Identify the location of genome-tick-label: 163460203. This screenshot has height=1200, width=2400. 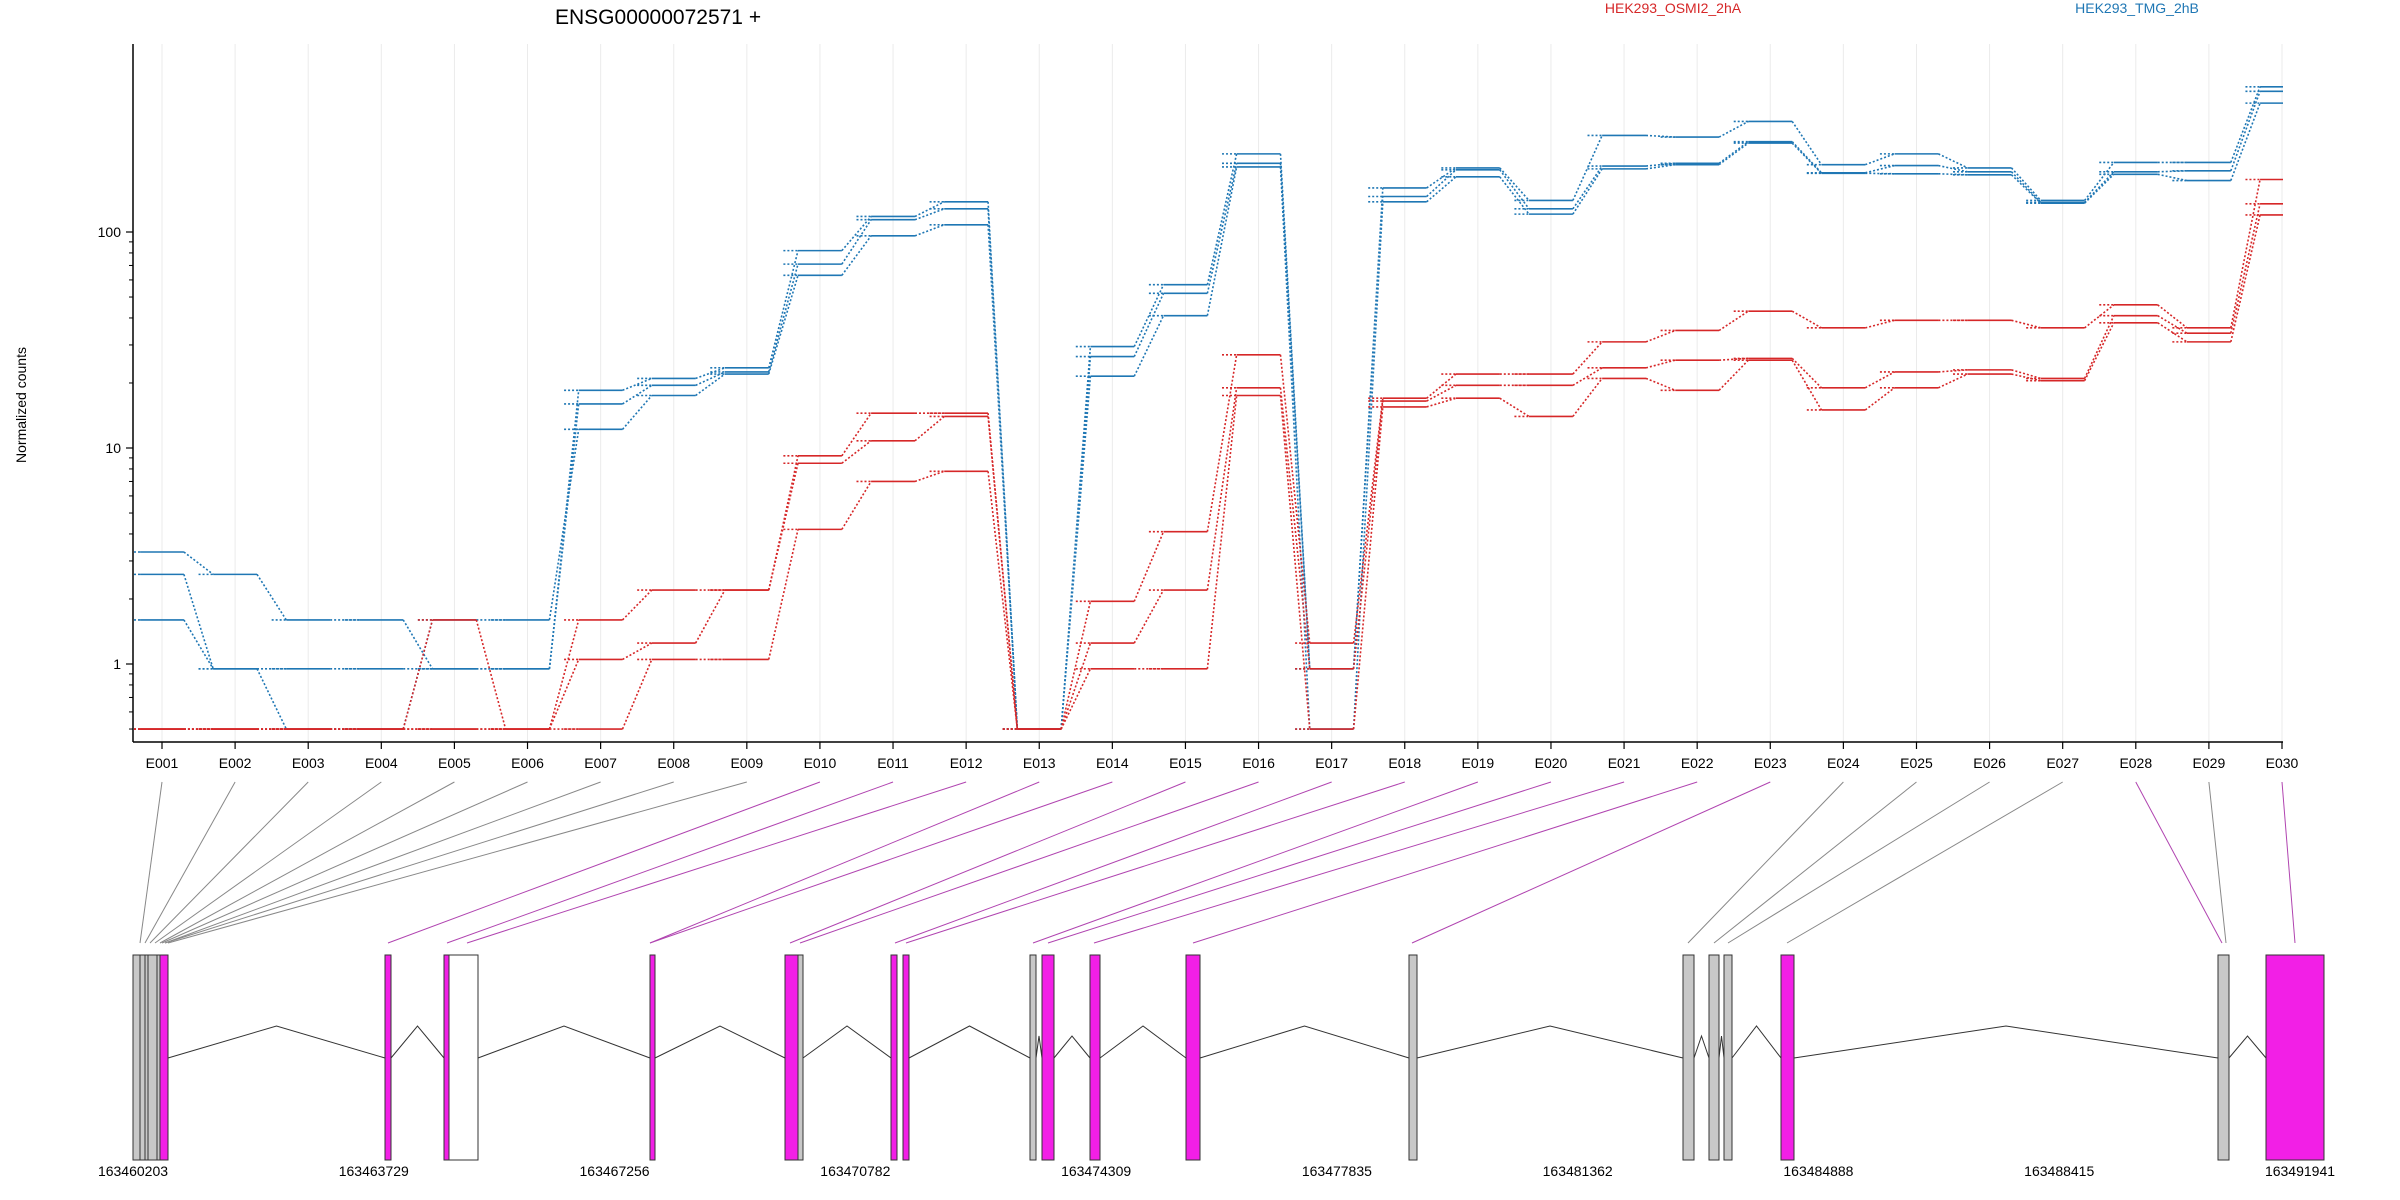
(133, 1171).